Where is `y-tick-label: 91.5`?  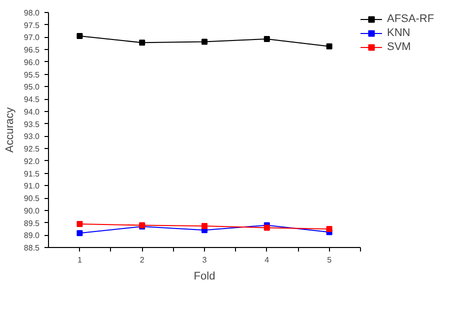 y-tick-label: 91.5 is located at coordinates (32, 173).